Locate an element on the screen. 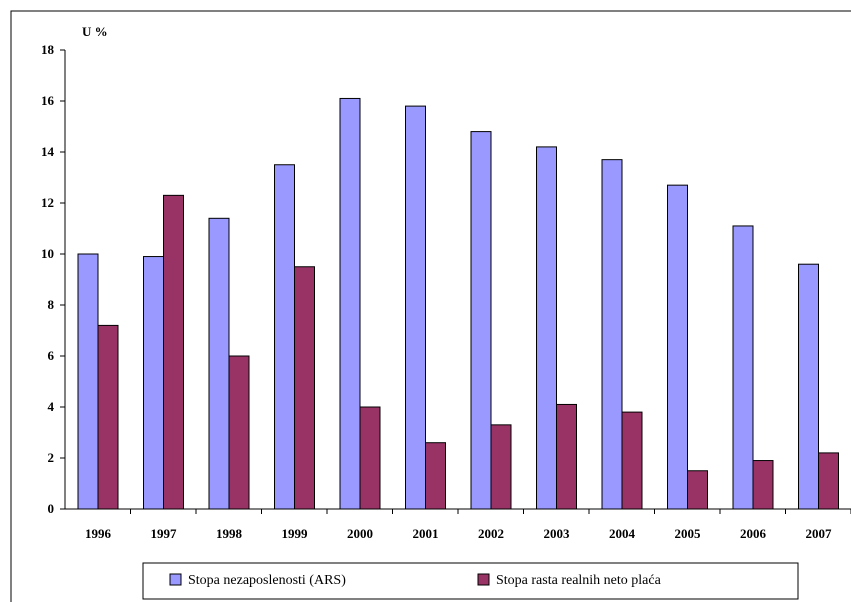  x-tick-label: 1996 is located at coordinates (98, 533).